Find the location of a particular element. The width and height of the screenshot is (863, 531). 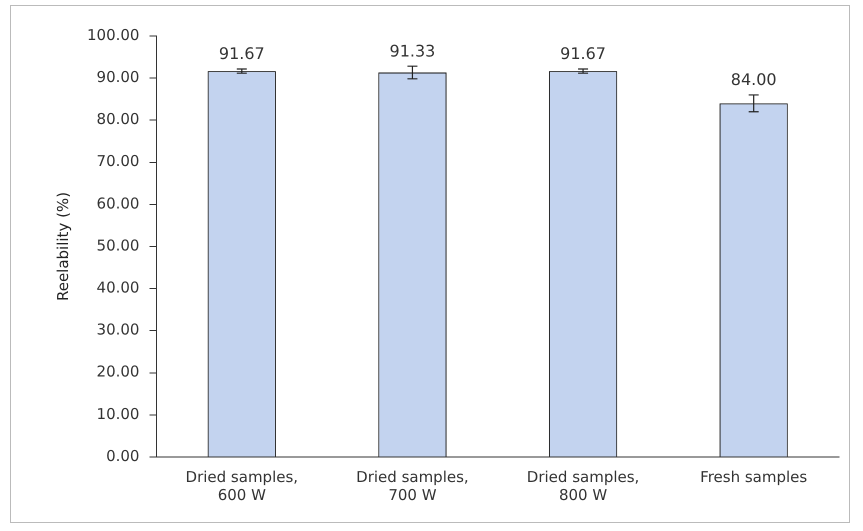

y-tick-label: 30.00 is located at coordinates (118, 329).